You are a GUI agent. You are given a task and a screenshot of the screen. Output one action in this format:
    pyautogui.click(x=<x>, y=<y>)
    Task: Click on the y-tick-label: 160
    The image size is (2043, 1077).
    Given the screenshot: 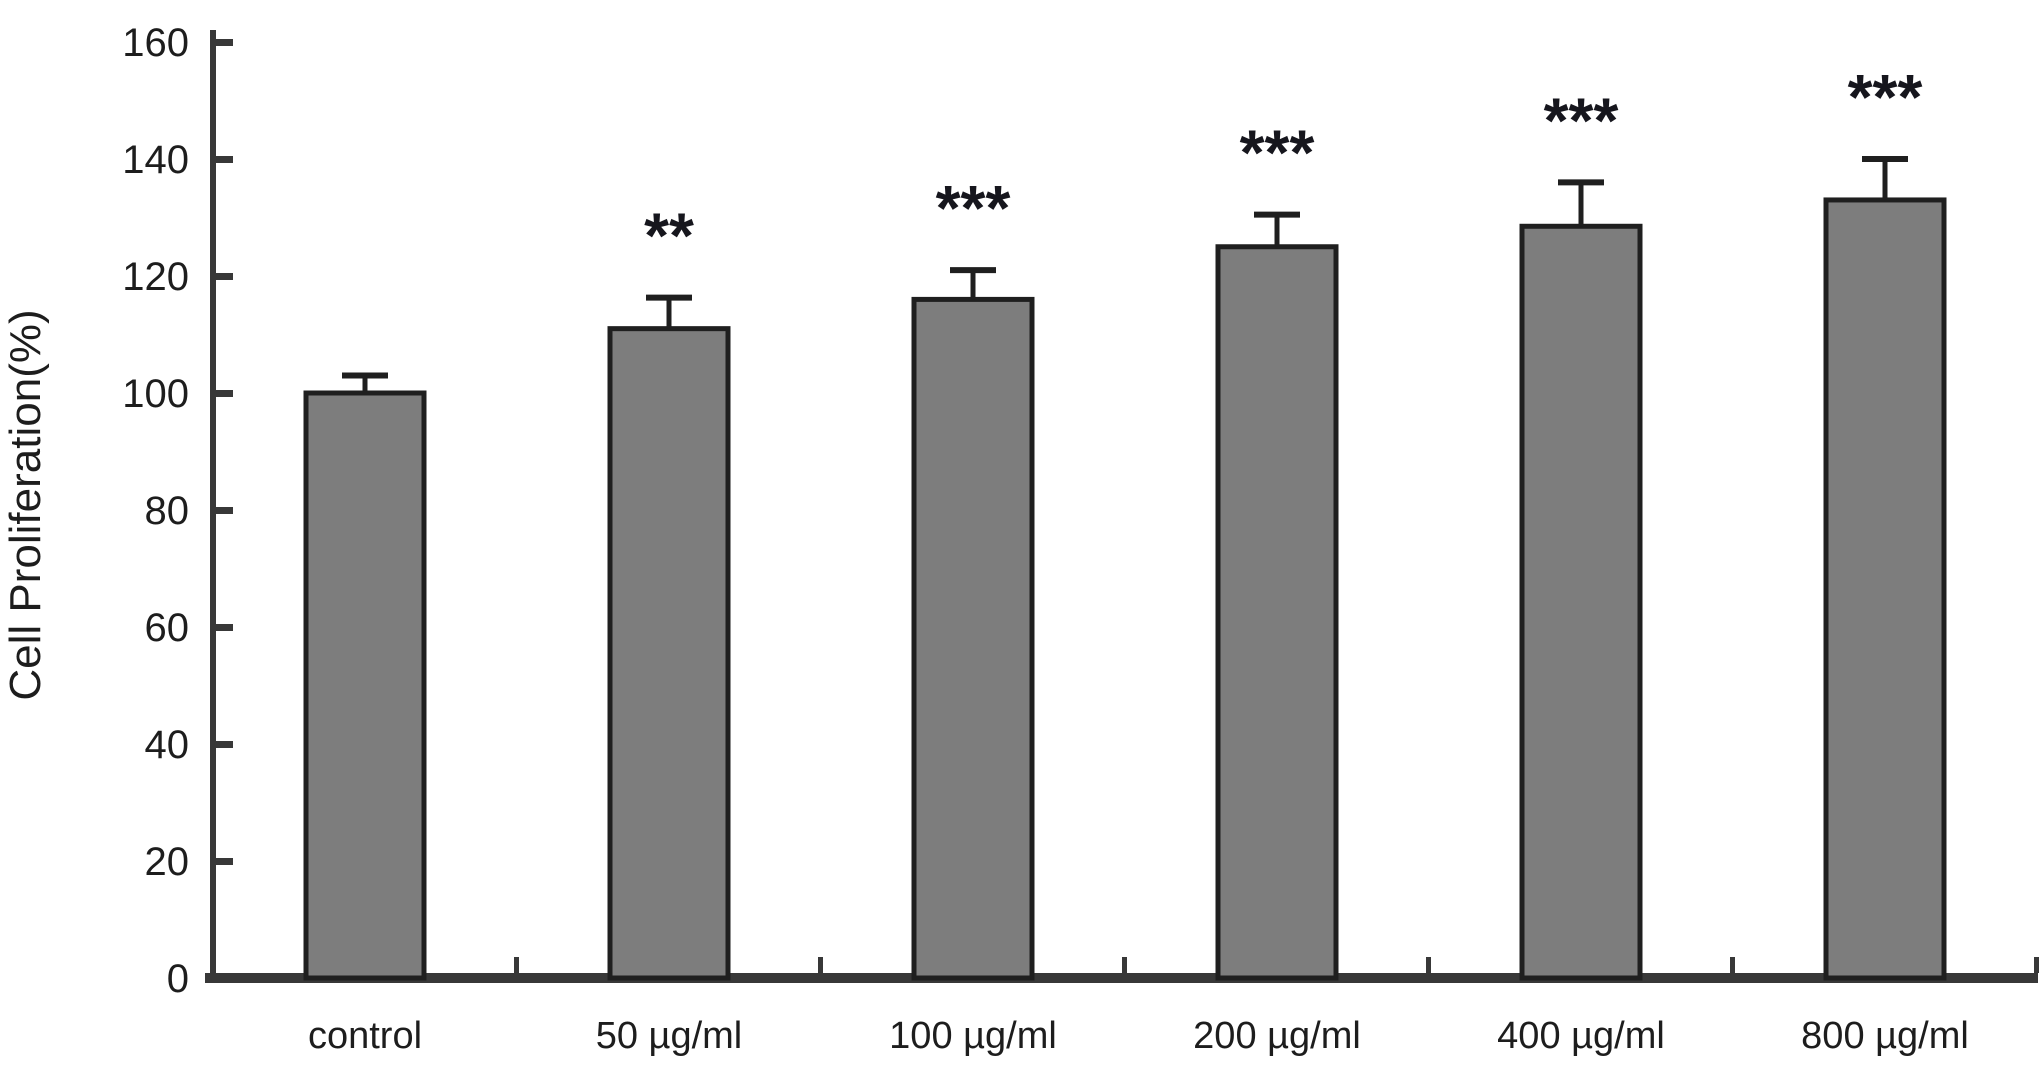 What is the action you would take?
    pyautogui.click(x=155, y=43)
    